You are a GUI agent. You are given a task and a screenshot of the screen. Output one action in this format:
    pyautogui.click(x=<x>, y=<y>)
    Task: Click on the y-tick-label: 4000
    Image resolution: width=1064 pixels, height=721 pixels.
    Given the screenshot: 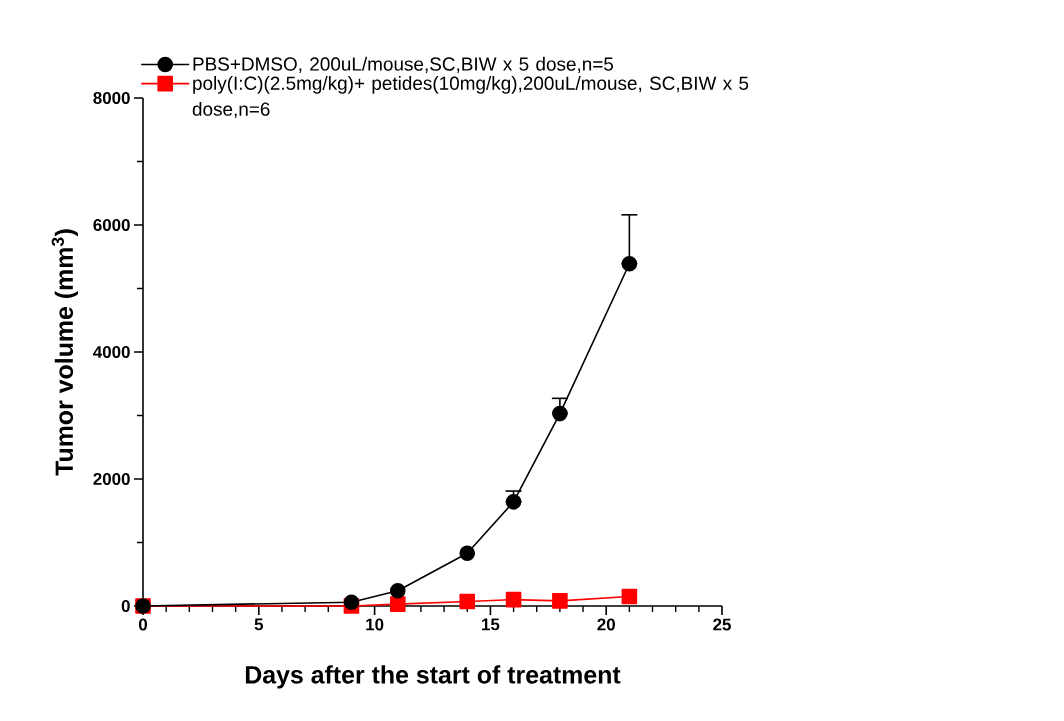 What is the action you would take?
    pyautogui.click(x=111, y=351)
    